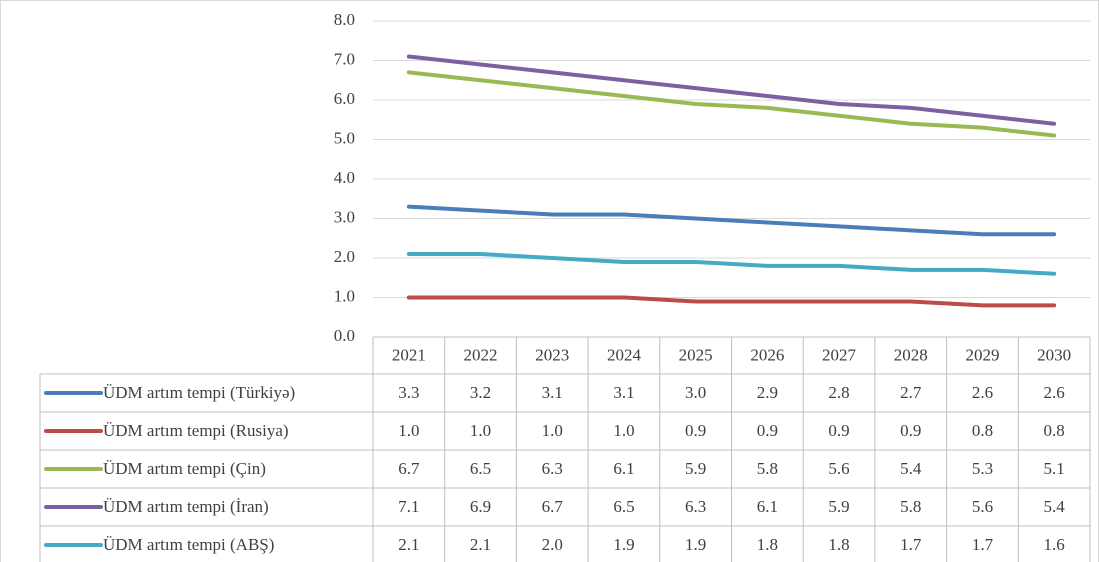 Image resolution: width=1100 pixels, height=562 pixels. Describe the element at coordinates (344, 19) in the screenshot. I see `y-tick-label: 8.0` at that location.